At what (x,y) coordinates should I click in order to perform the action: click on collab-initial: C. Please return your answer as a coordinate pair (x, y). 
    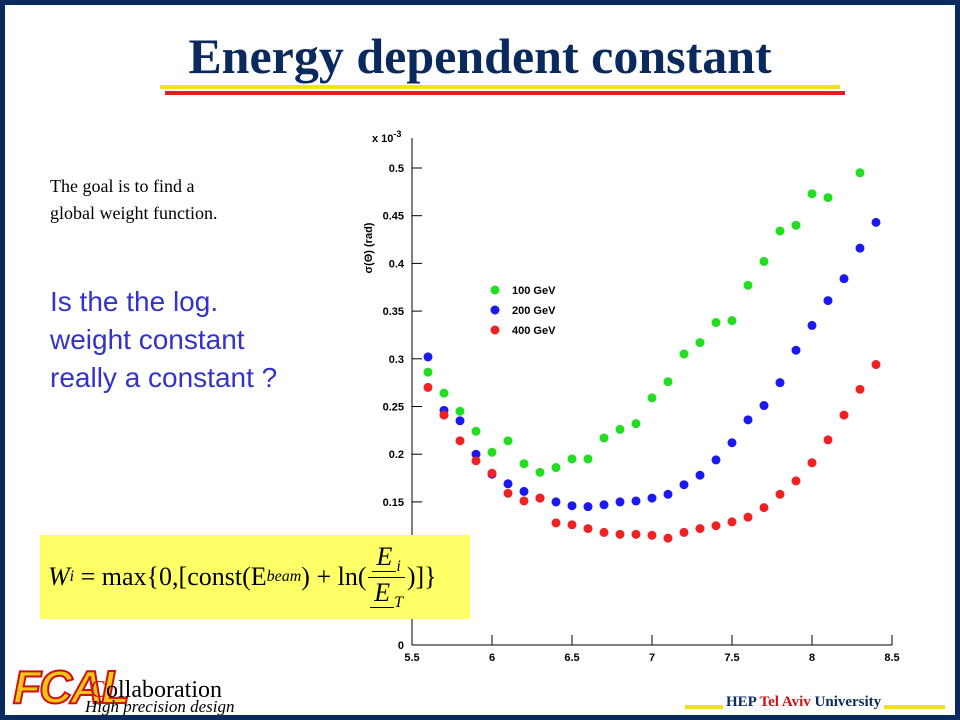
    Looking at the image, I should click on (98, 690).